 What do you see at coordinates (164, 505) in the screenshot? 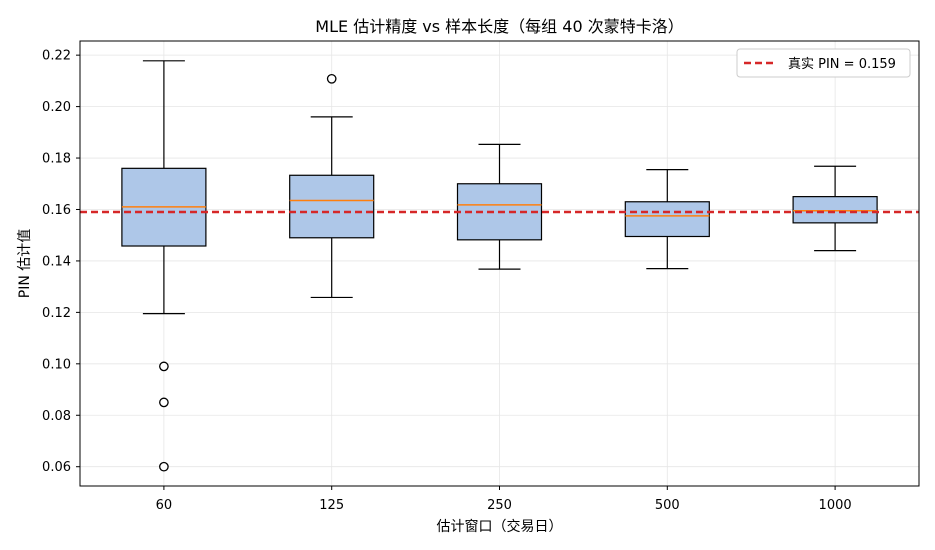
I see `x-tick-label: 60` at bounding box center [164, 505].